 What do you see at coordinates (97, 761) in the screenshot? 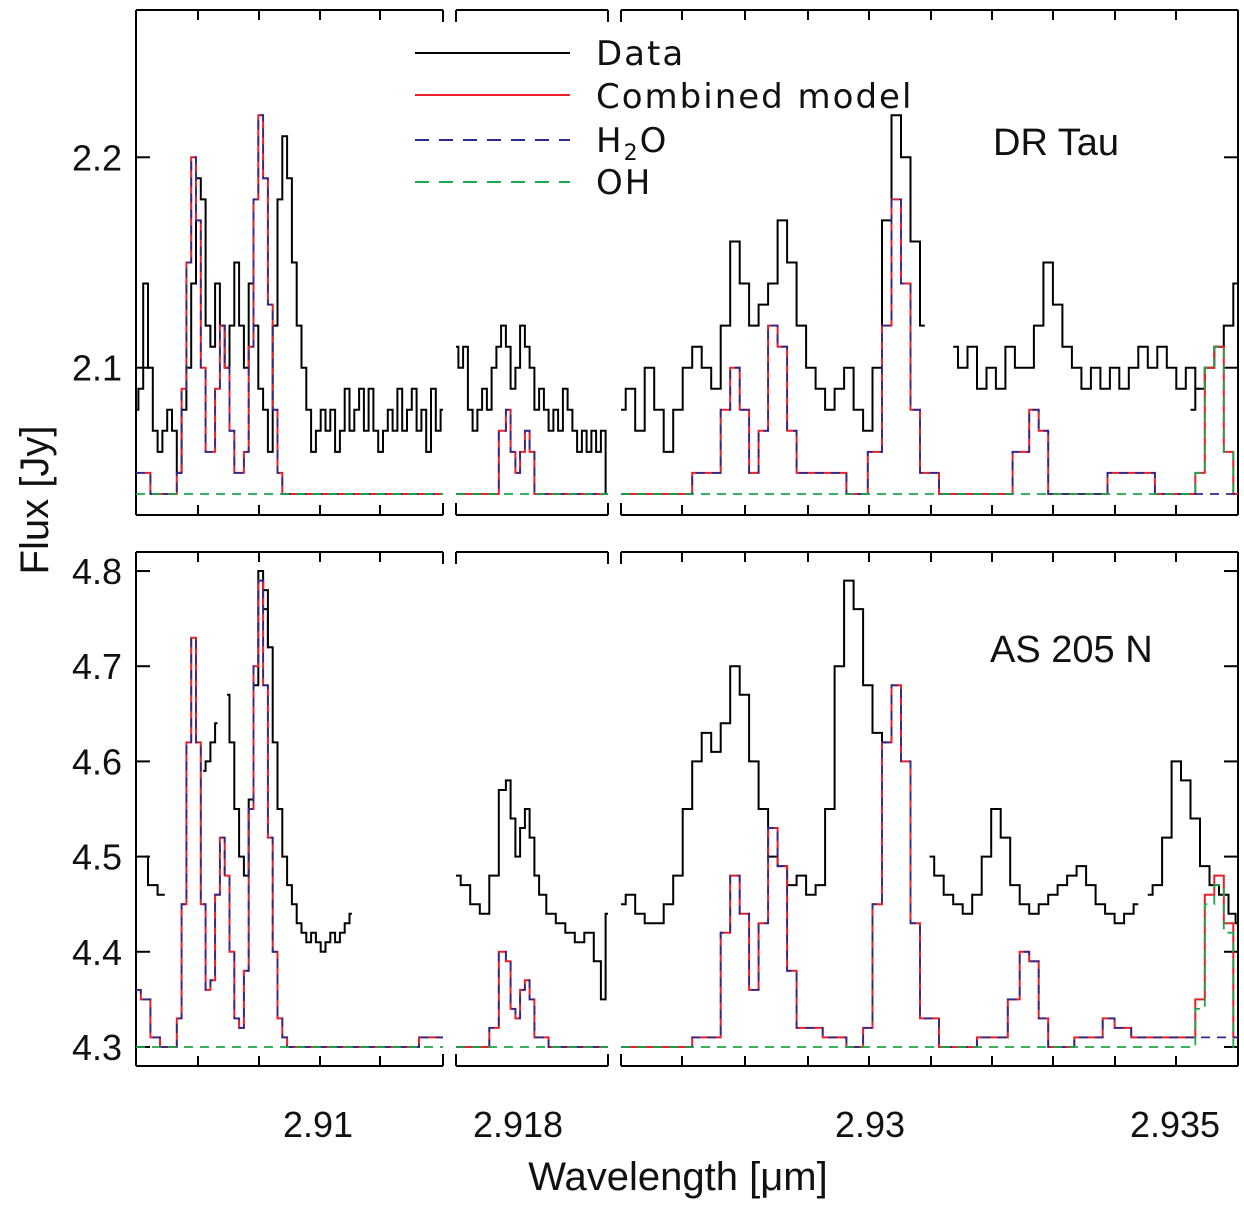
I see `y-tick-label: 4.6` at bounding box center [97, 761].